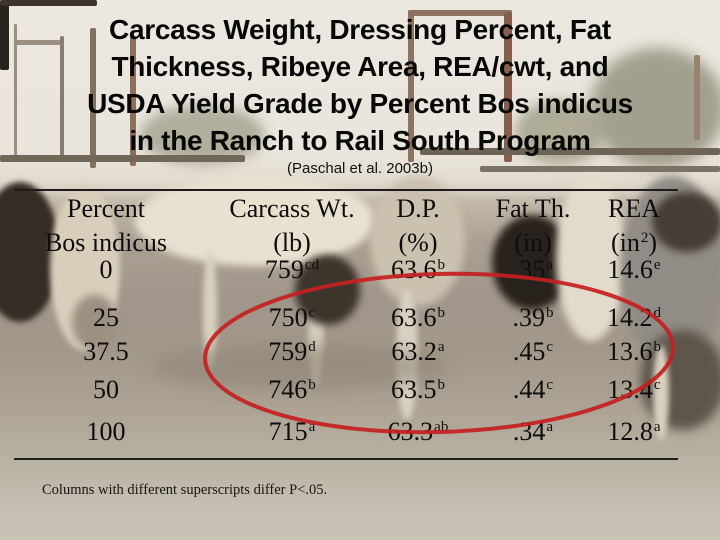 The image size is (720, 540). Describe the element at coordinates (460, 13) in the screenshot. I see `fence-rail-topright` at that location.